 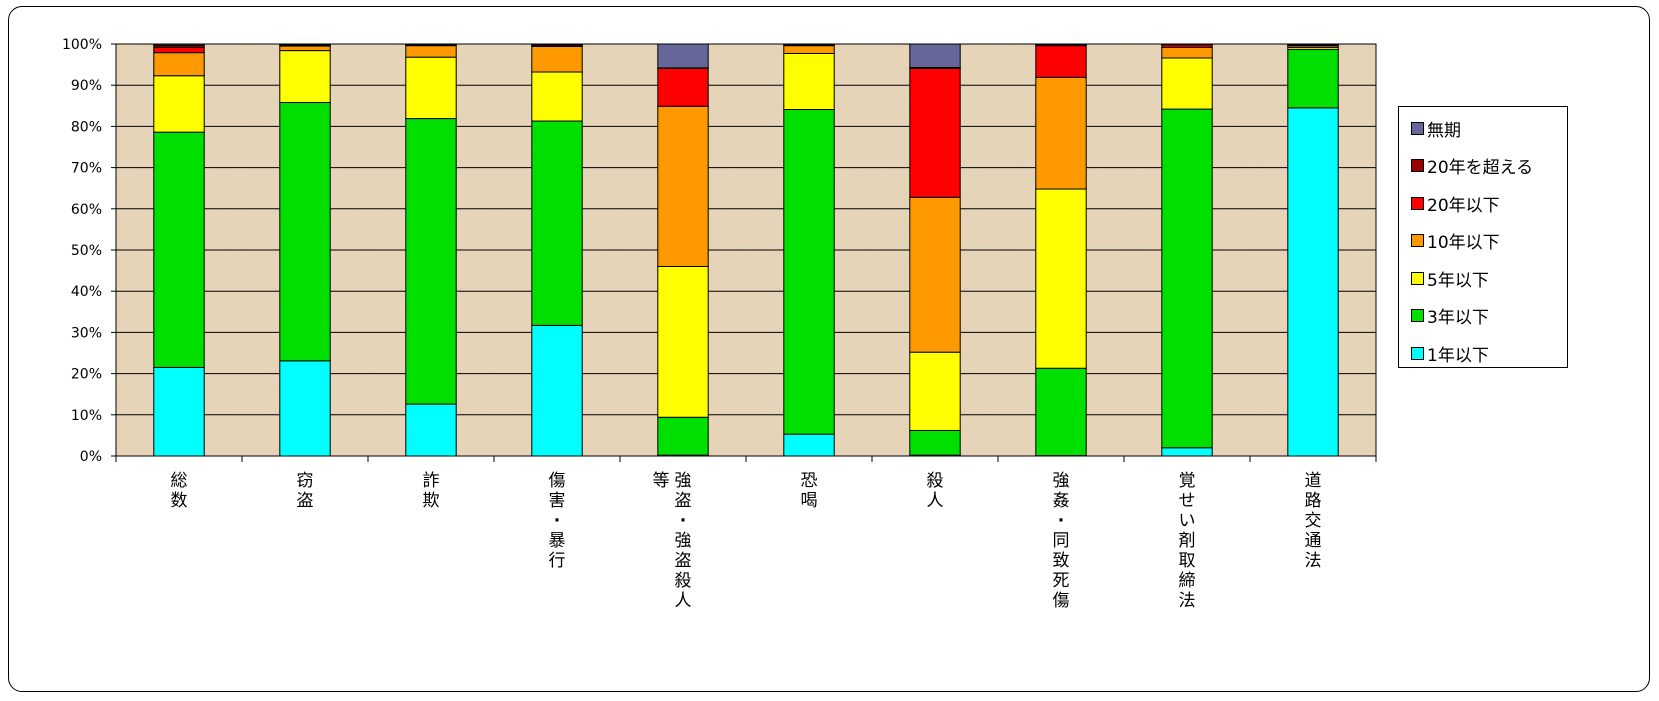 I want to click on x-category-char: 喝, so click(x=809, y=501).